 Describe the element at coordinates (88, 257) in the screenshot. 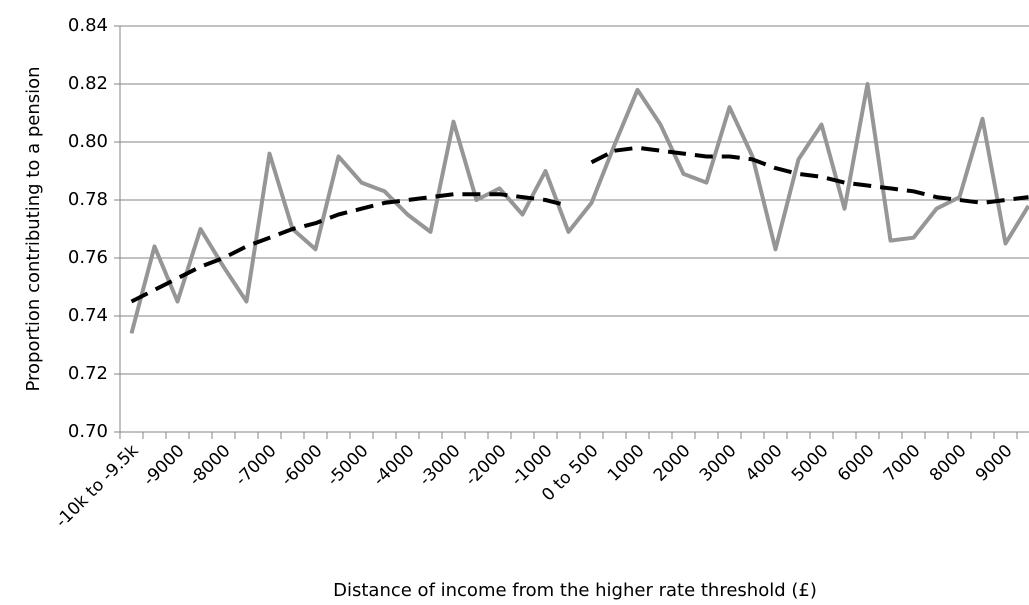

I see `y-tick-label: 0.76` at that location.